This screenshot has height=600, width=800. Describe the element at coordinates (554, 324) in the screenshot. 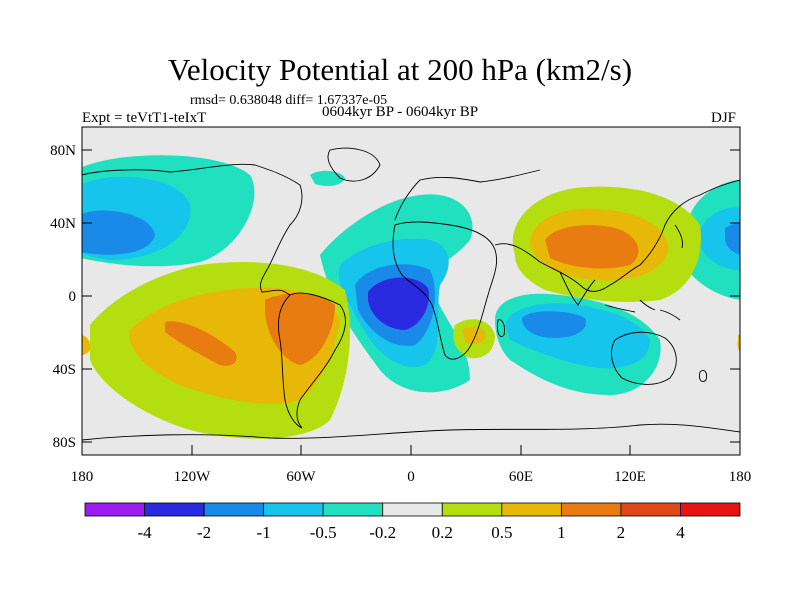

I see `contour-io-blue` at that location.